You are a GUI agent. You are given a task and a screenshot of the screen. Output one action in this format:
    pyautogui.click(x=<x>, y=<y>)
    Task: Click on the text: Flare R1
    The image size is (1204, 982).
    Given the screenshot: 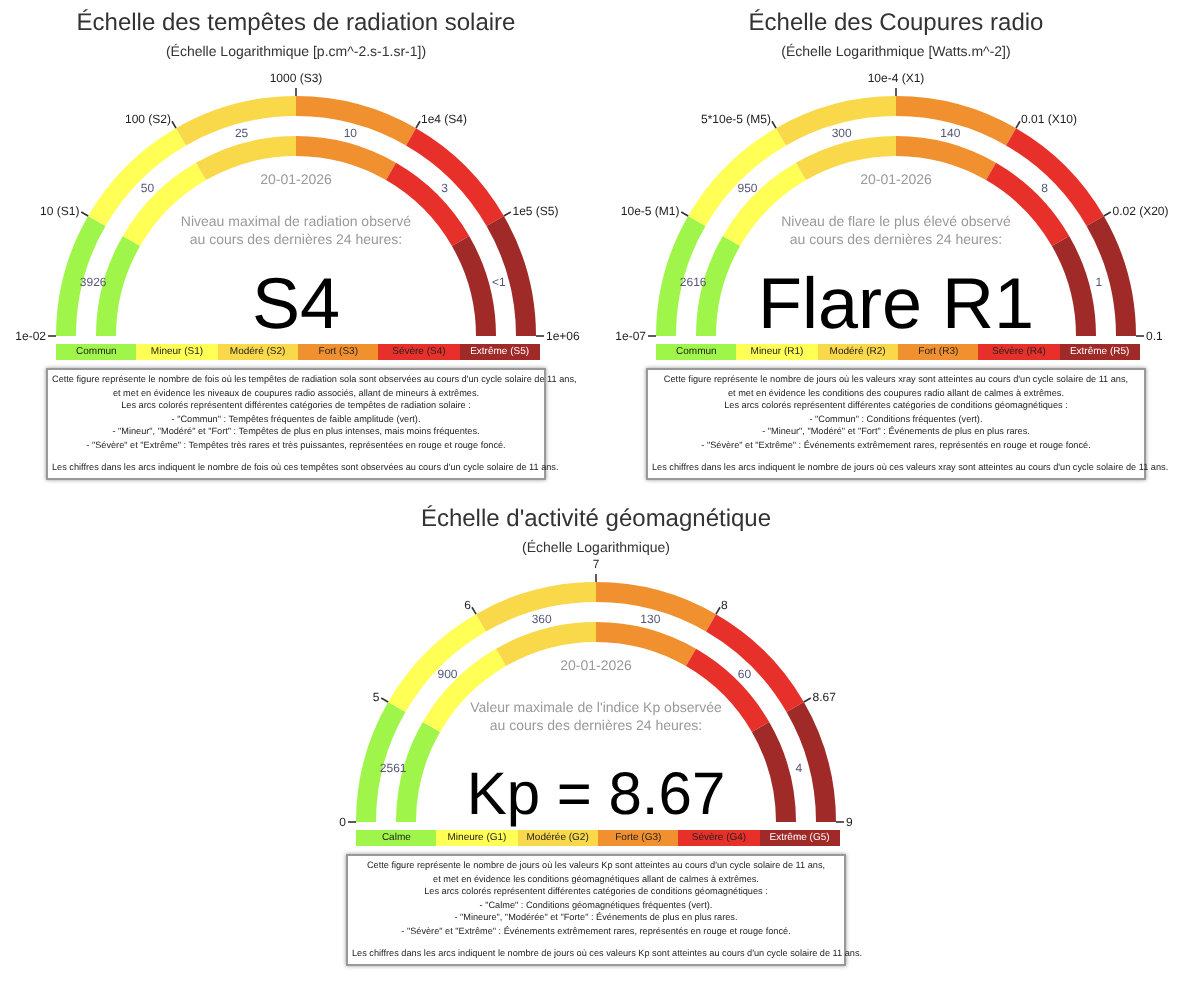 What is the action you would take?
    pyautogui.click(x=896, y=303)
    